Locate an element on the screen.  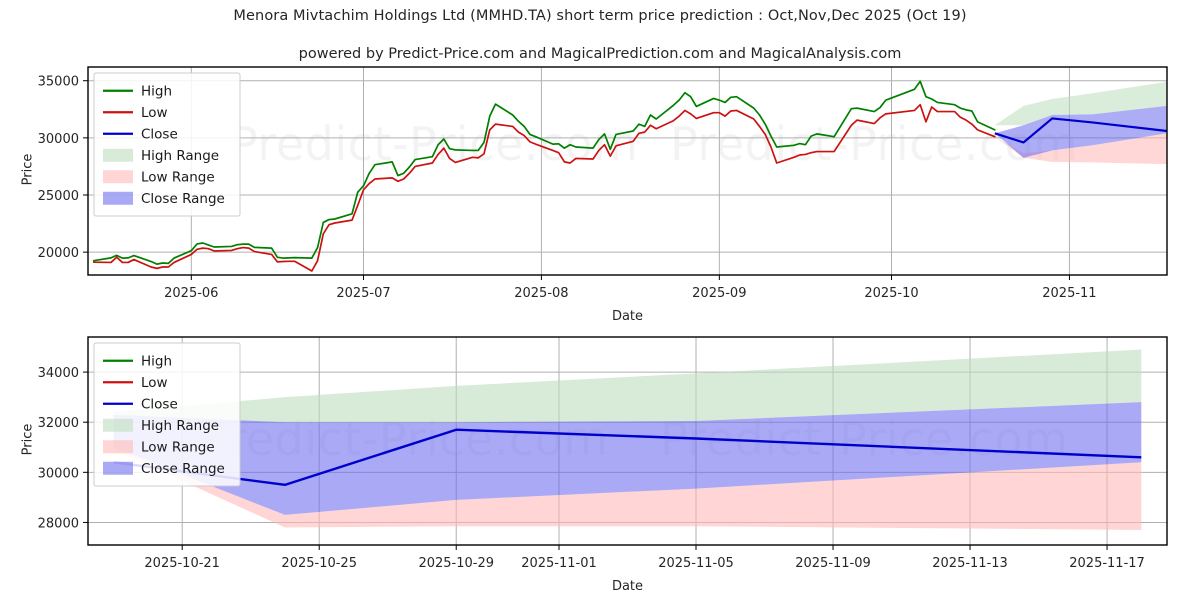
x-tick-label: 2025-11-01 is located at coordinates (559, 563).